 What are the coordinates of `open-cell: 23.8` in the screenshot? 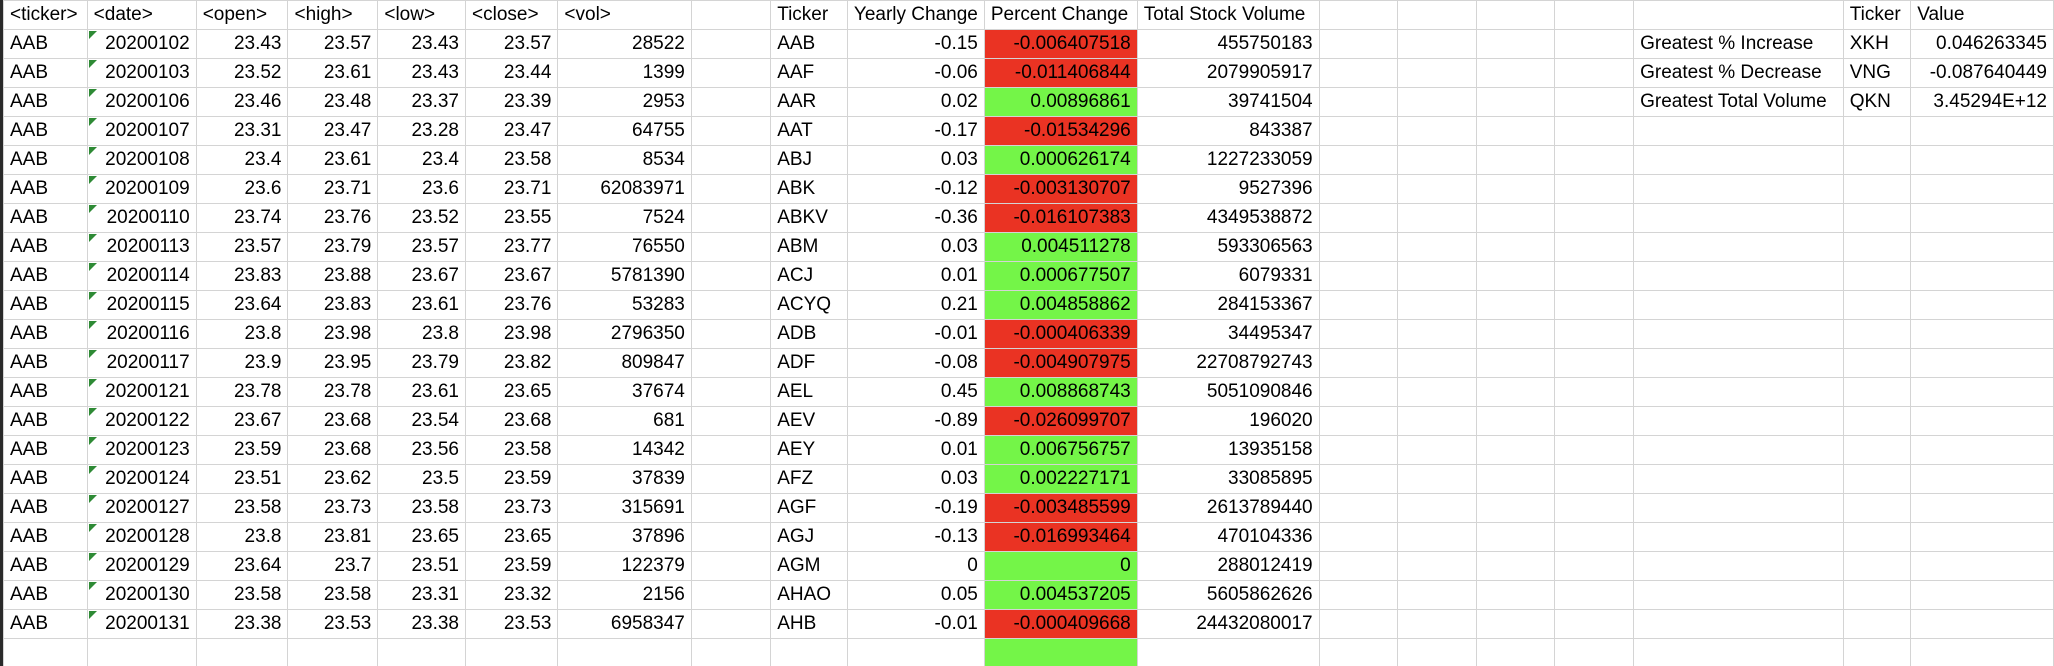 It's located at (242, 537).